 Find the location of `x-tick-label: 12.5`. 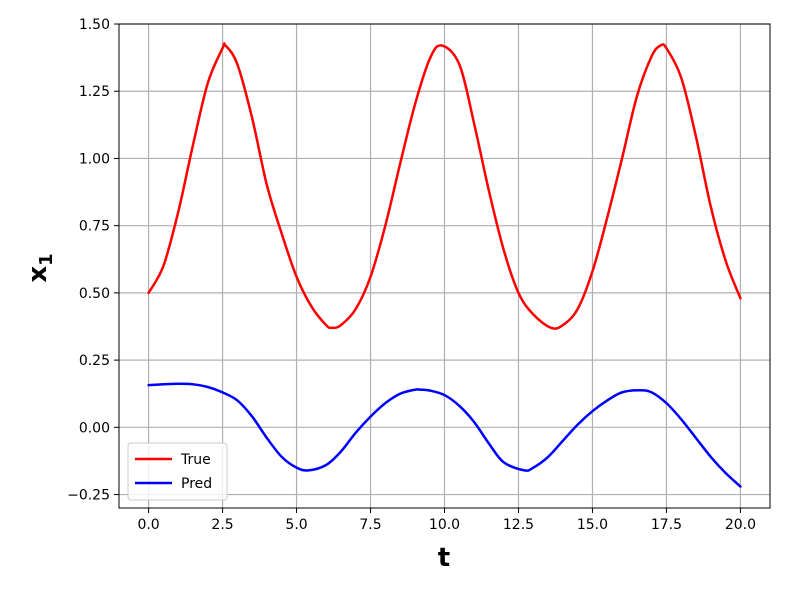

x-tick-label: 12.5 is located at coordinates (518, 525).